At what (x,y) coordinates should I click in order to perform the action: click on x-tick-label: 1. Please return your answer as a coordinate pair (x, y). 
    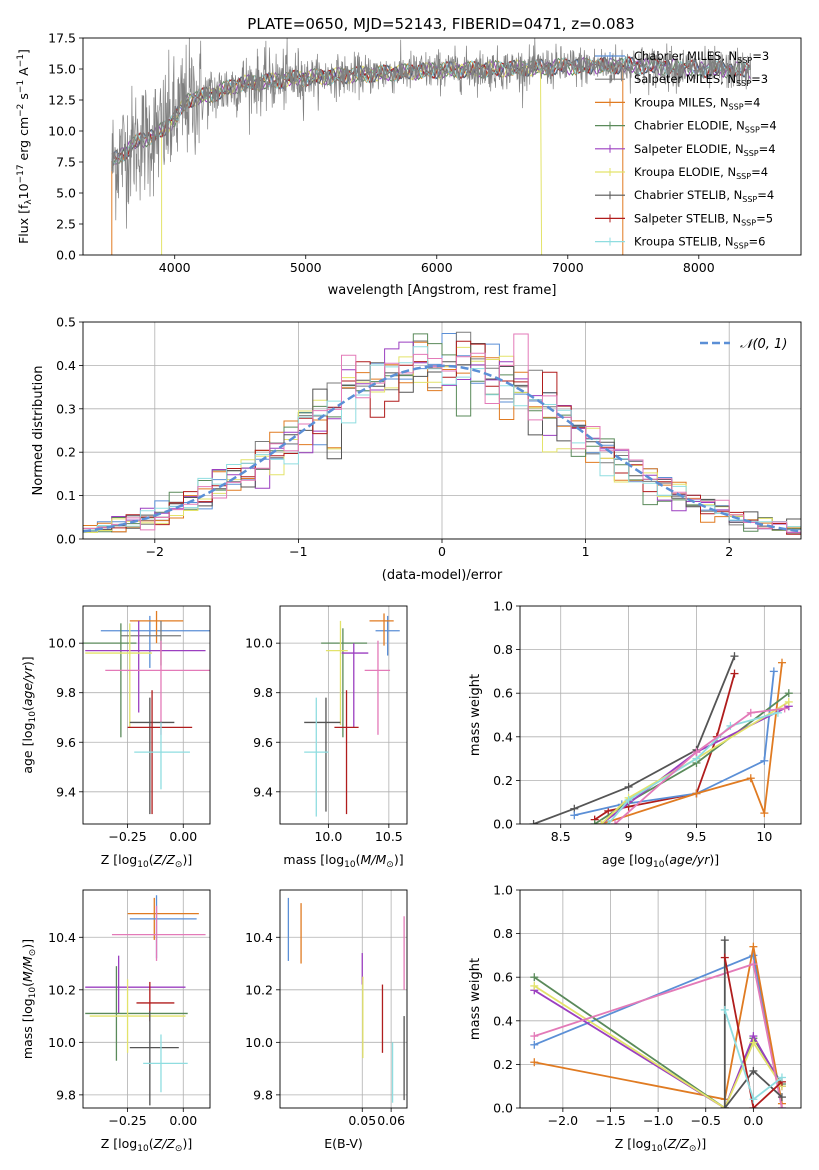
    Looking at the image, I should click on (586, 551).